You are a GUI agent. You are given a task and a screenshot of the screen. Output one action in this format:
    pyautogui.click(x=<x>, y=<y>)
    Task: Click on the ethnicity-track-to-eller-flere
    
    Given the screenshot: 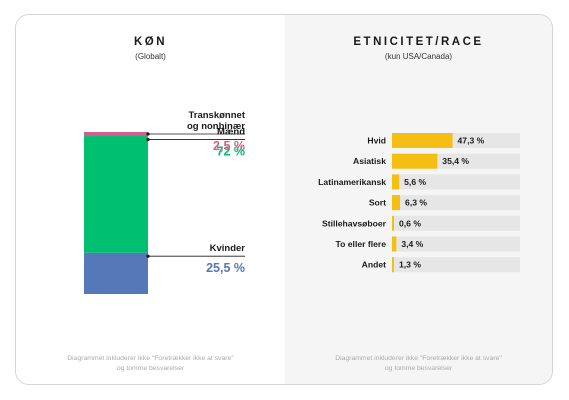 What is the action you would take?
    pyautogui.click(x=456, y=244)
    